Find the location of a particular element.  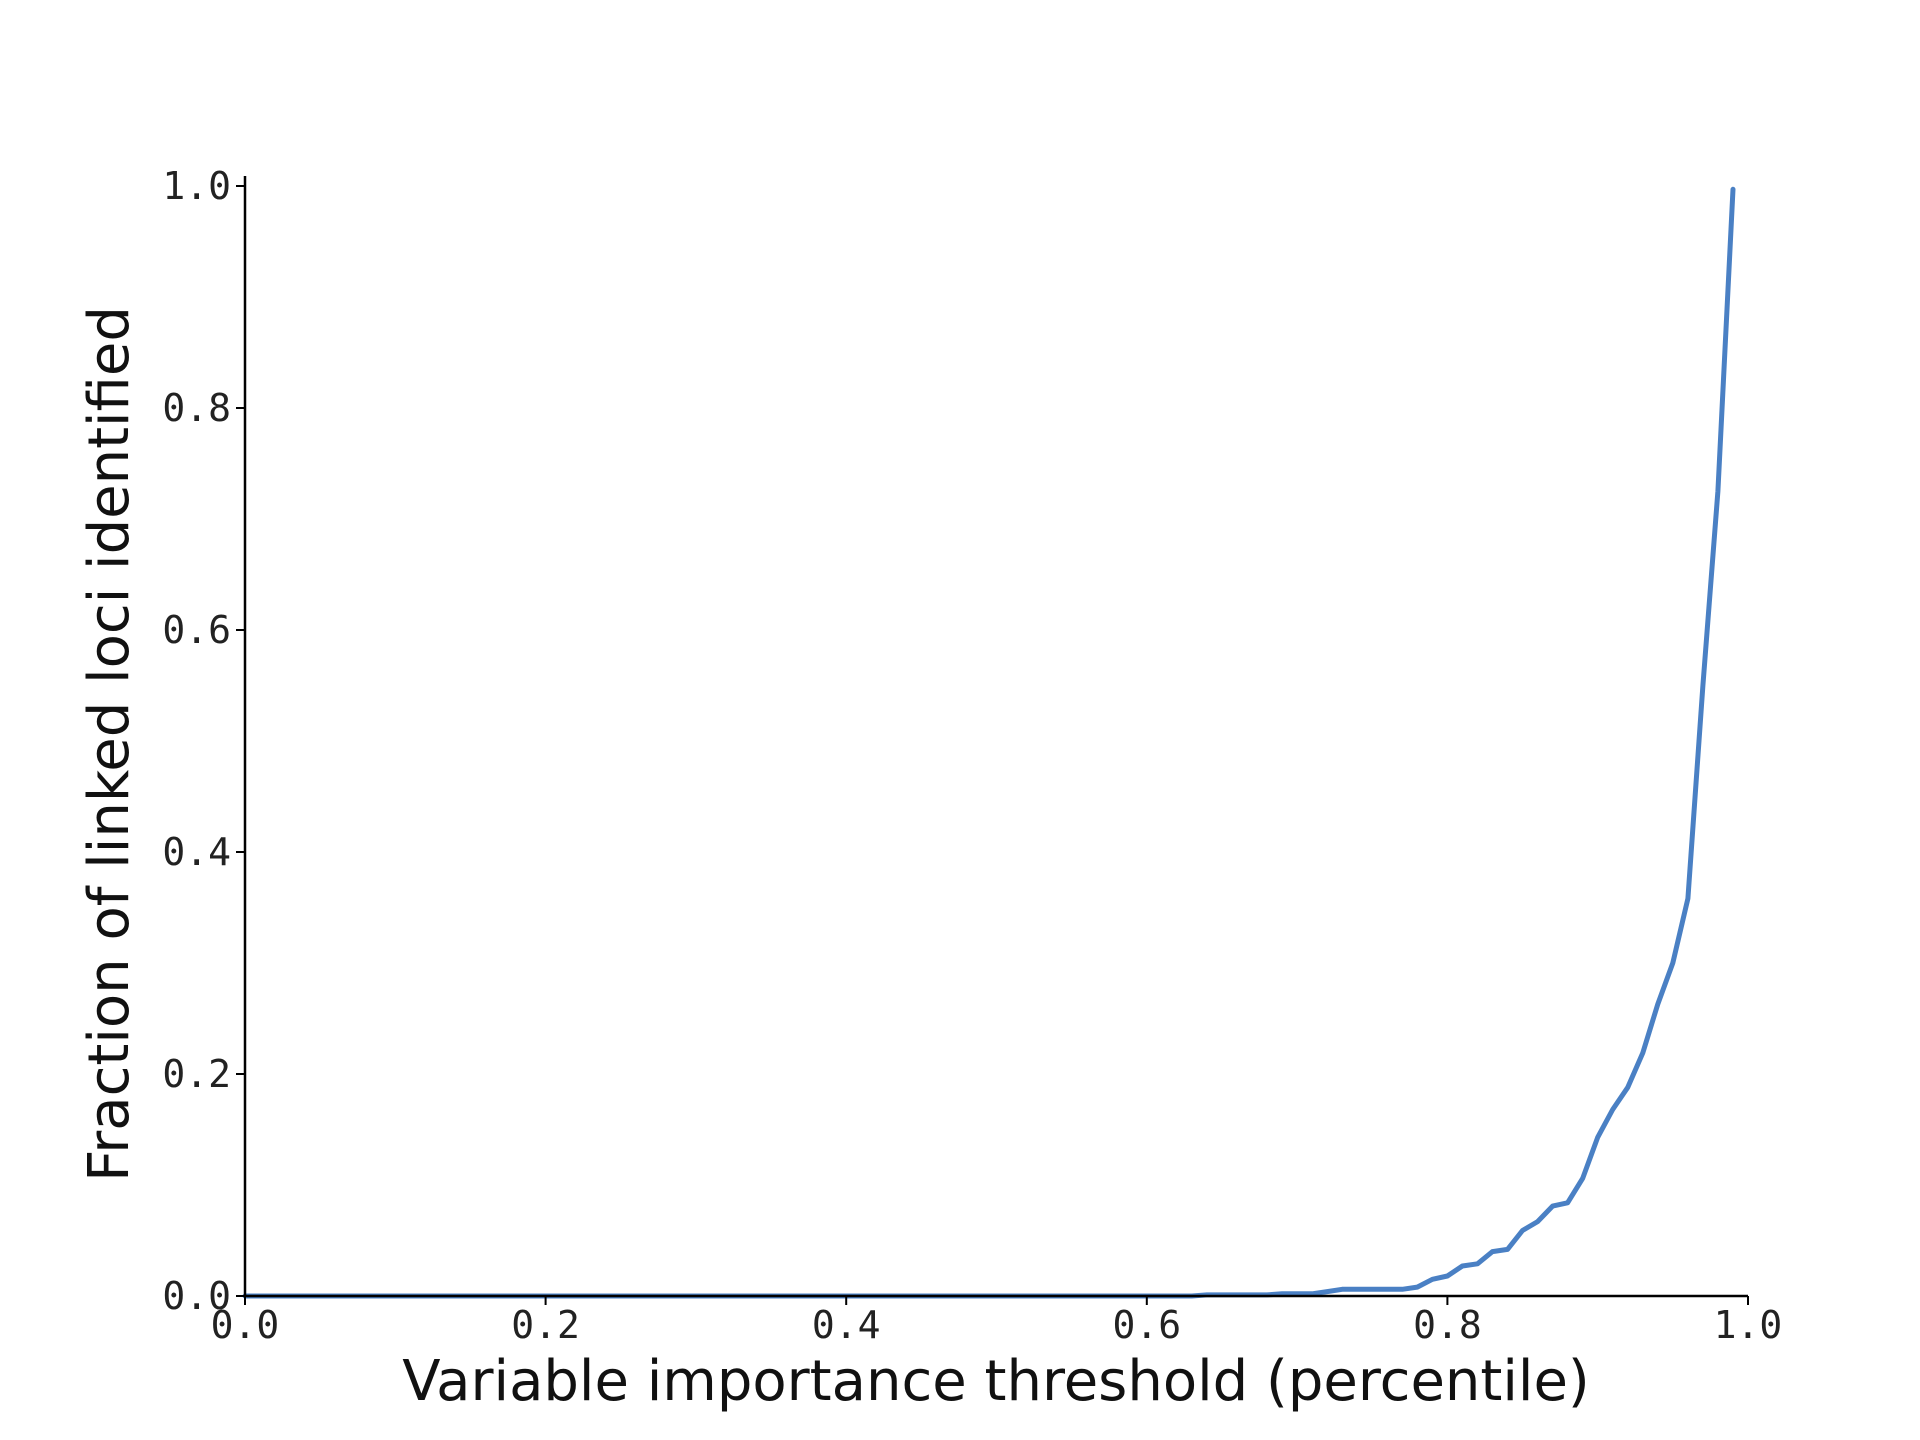

x-tick-label: 0.8 is located at coordinates (1447, 1325).